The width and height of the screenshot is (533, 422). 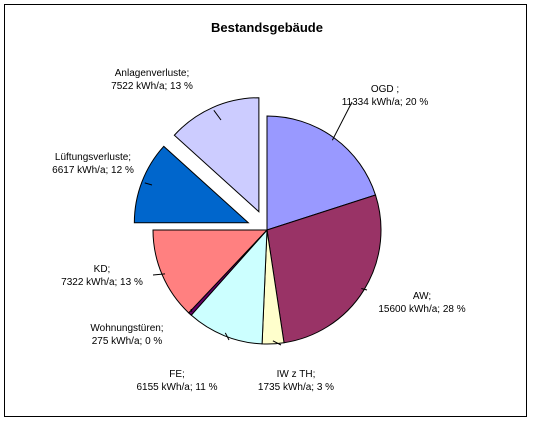 What do you see at coordinates (93, 170) in the screenshot?
I see `slice-label-value: 6617 kWh/a; 12 %` at bounding box center [93, 170].